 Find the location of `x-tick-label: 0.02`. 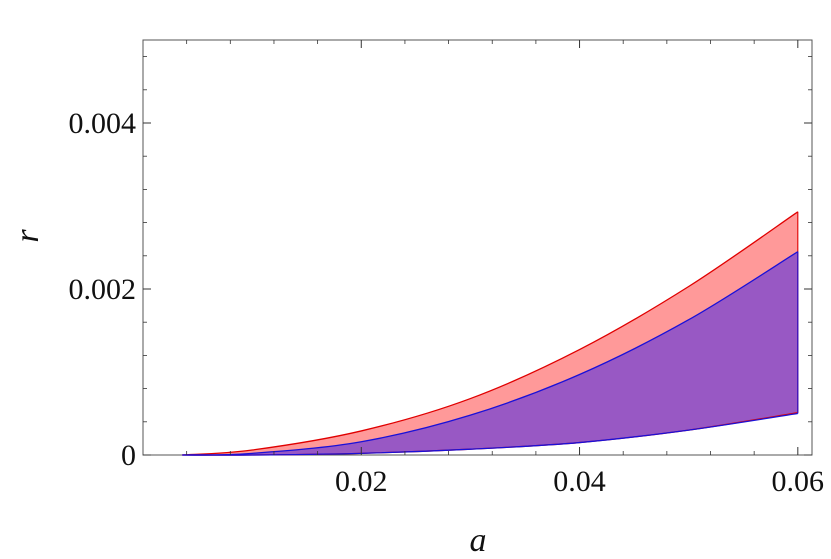

x-tick-label: 0.02 is located at coordinates (361, 481).